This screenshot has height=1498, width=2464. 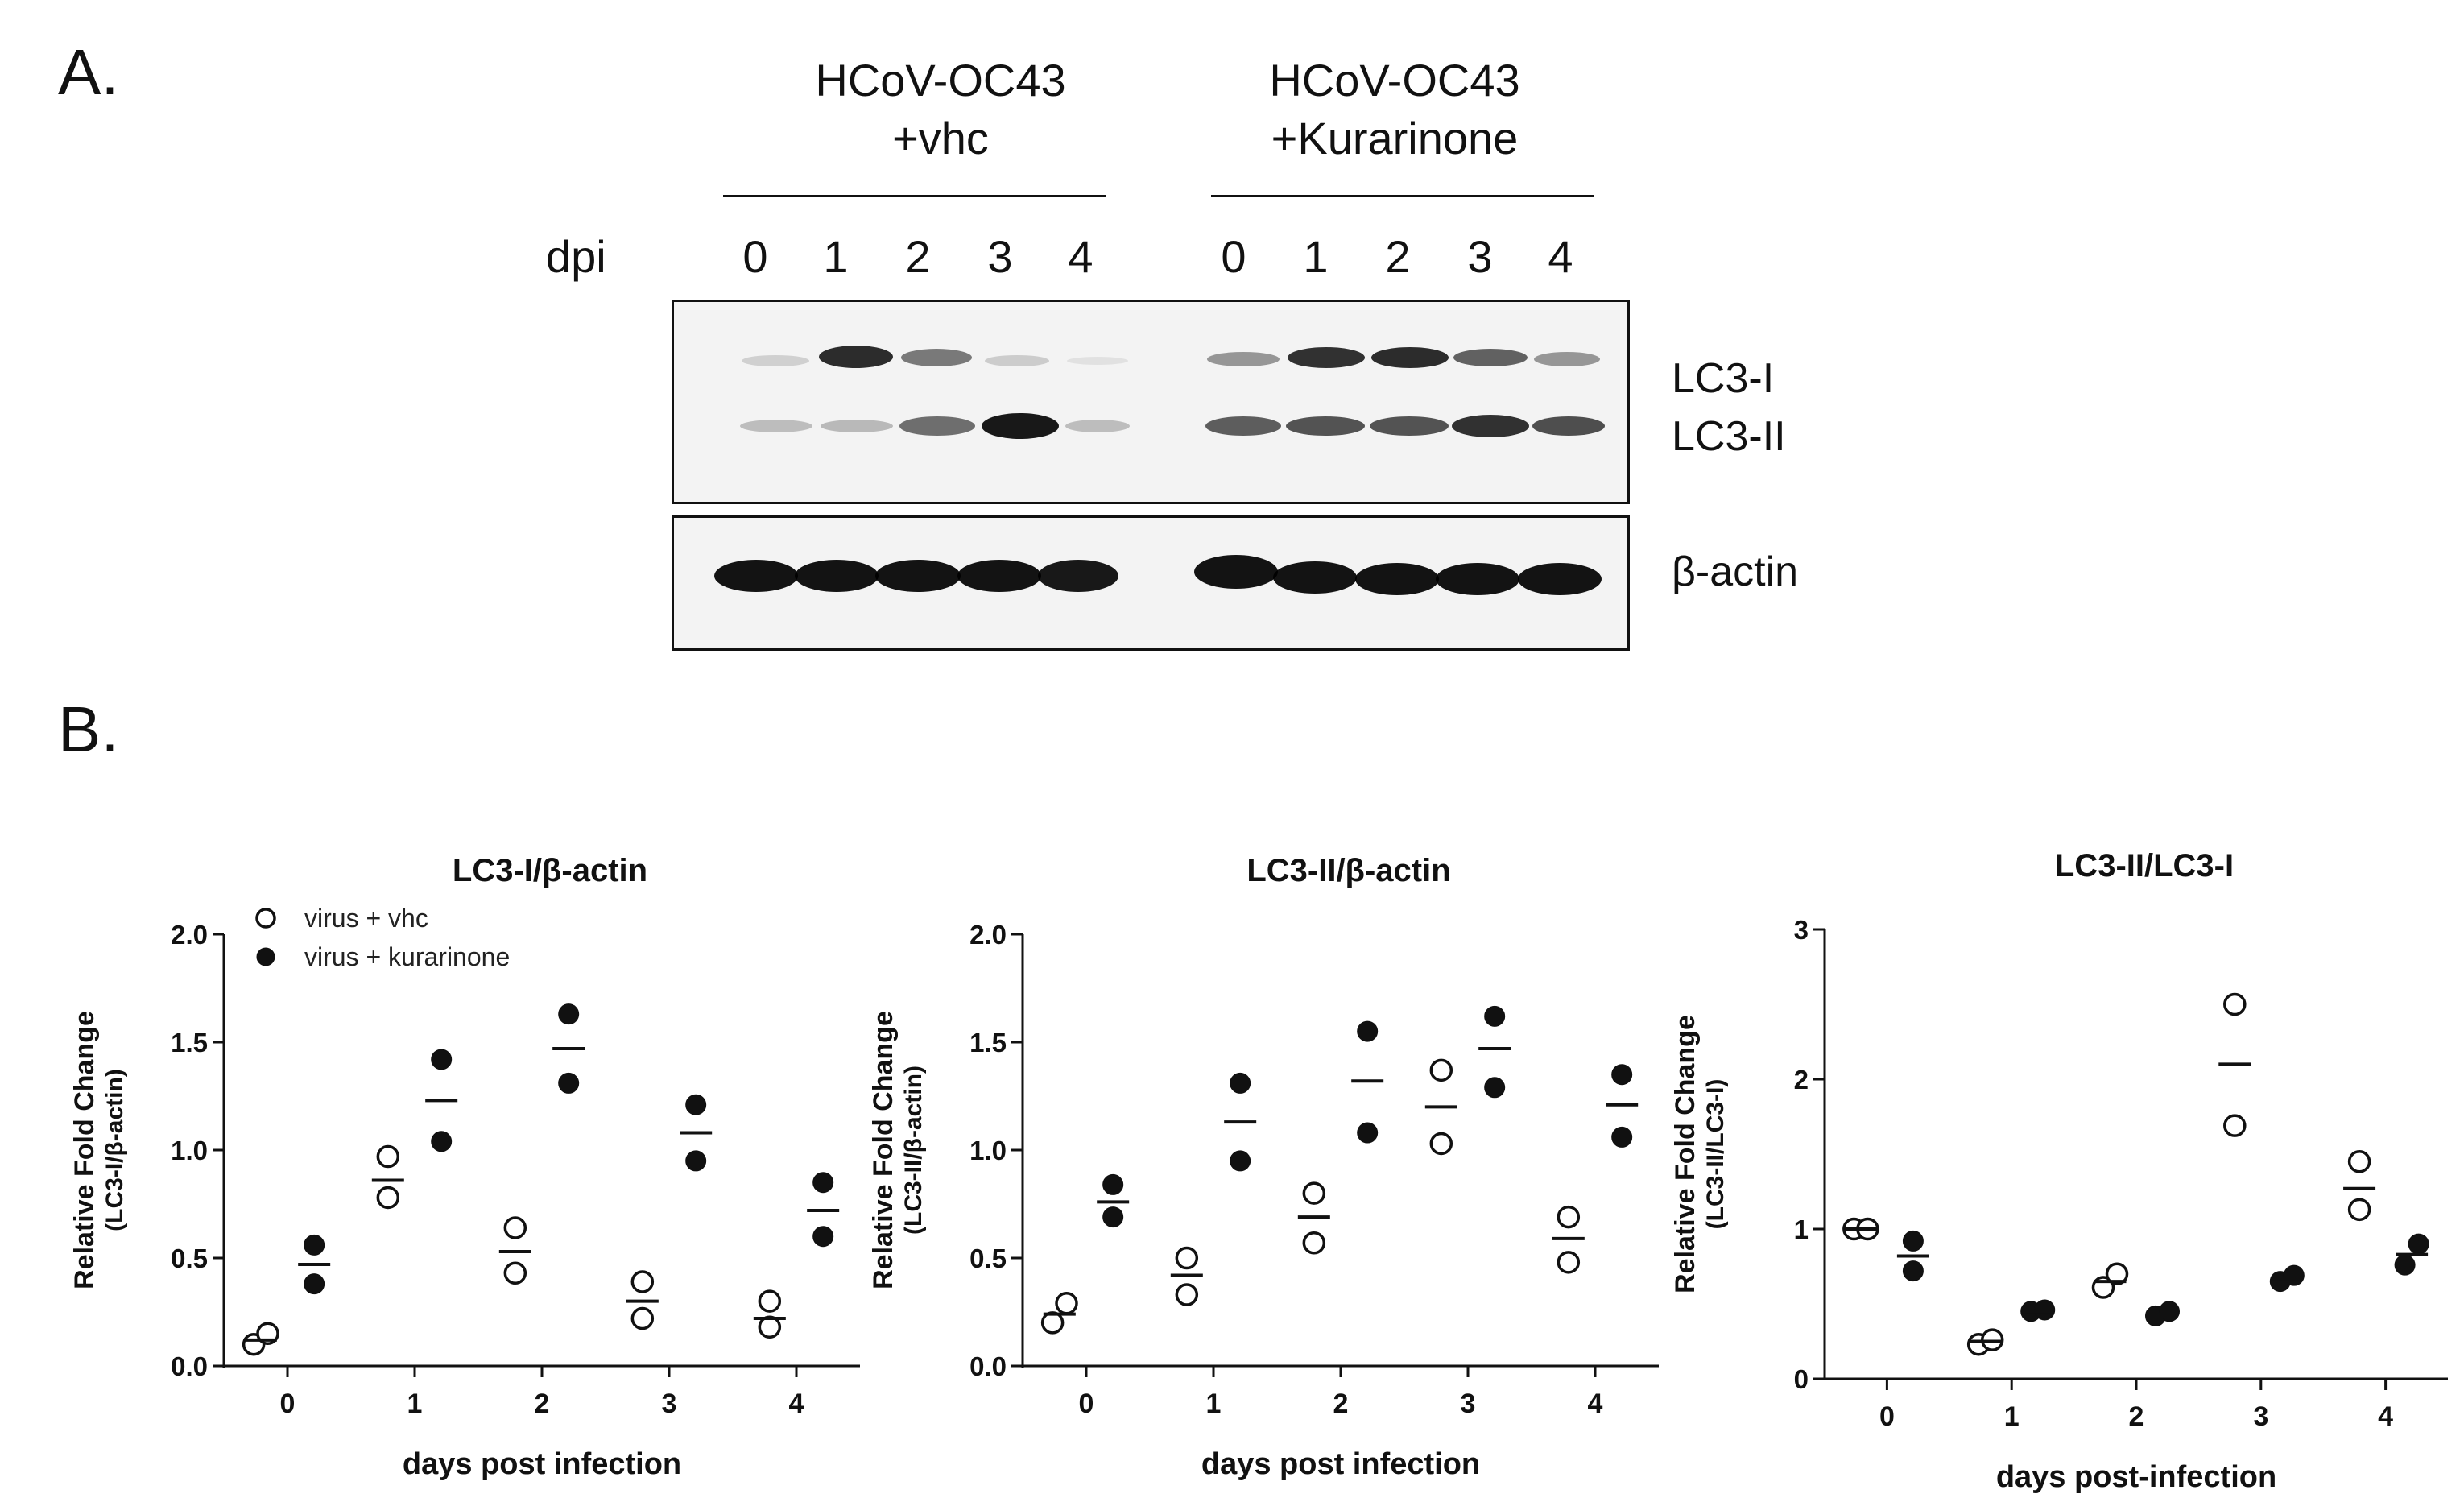 I want to click on panel-a-letter: A., so click(x=88, y=72).